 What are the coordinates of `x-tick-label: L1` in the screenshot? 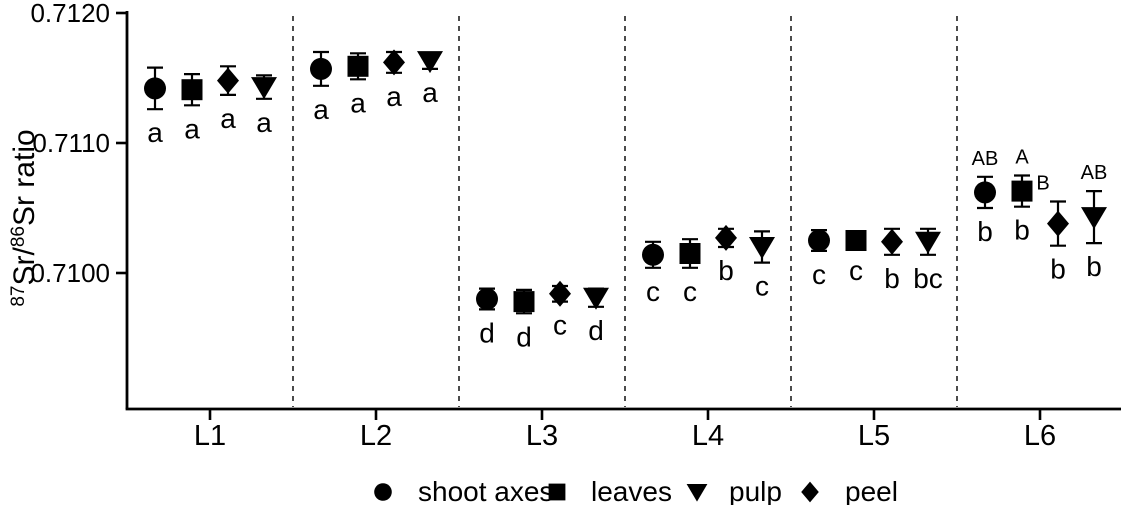 It's located at (210, 436).